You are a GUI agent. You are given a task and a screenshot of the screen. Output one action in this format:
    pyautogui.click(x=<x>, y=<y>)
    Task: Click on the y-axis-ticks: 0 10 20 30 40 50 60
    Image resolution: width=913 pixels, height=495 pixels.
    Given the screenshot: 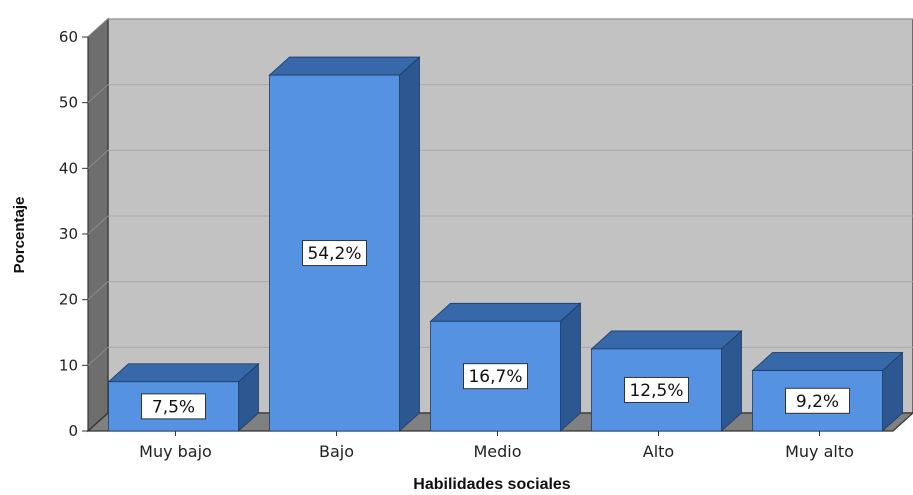 What is the action you would take?
    pyautogui.click(x=73, y=234)
    